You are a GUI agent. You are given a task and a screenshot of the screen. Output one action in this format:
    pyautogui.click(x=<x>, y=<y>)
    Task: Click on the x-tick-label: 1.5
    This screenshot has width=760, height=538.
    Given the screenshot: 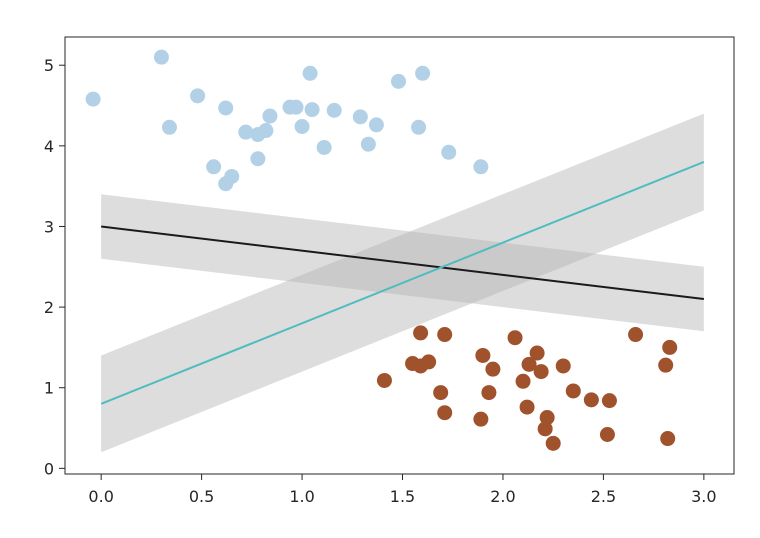 What is the action you would take?
    pyautogui.click(x=402, y=496)
    